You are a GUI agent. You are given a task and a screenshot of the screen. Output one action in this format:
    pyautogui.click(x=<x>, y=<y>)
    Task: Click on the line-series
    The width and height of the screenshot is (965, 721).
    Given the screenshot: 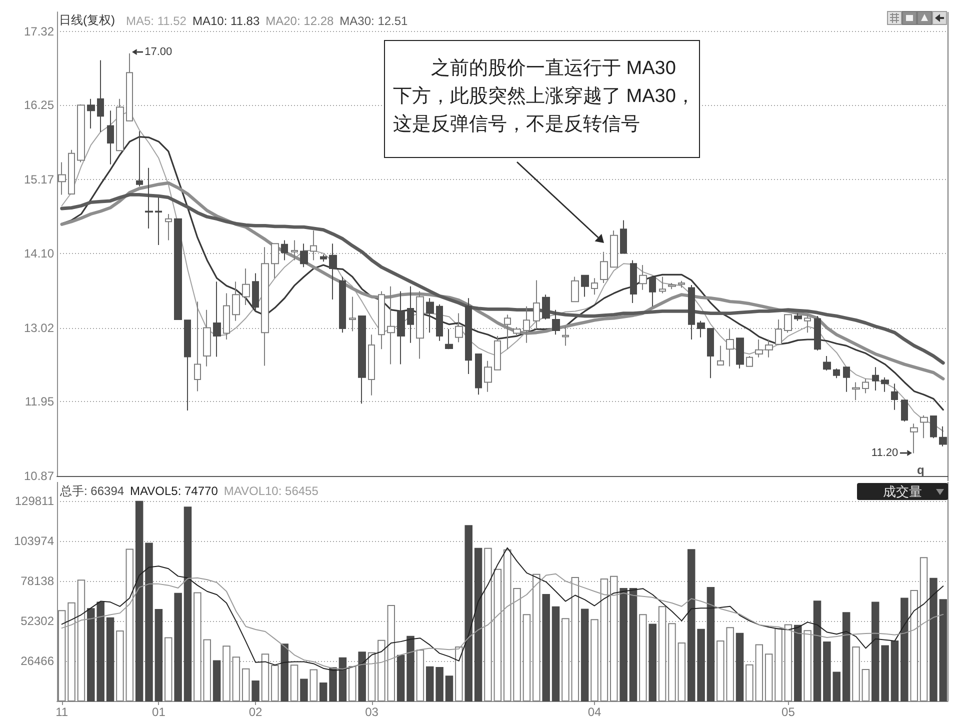 What is the action you would take?
    pyautogui.click(x=502, y=621)
    